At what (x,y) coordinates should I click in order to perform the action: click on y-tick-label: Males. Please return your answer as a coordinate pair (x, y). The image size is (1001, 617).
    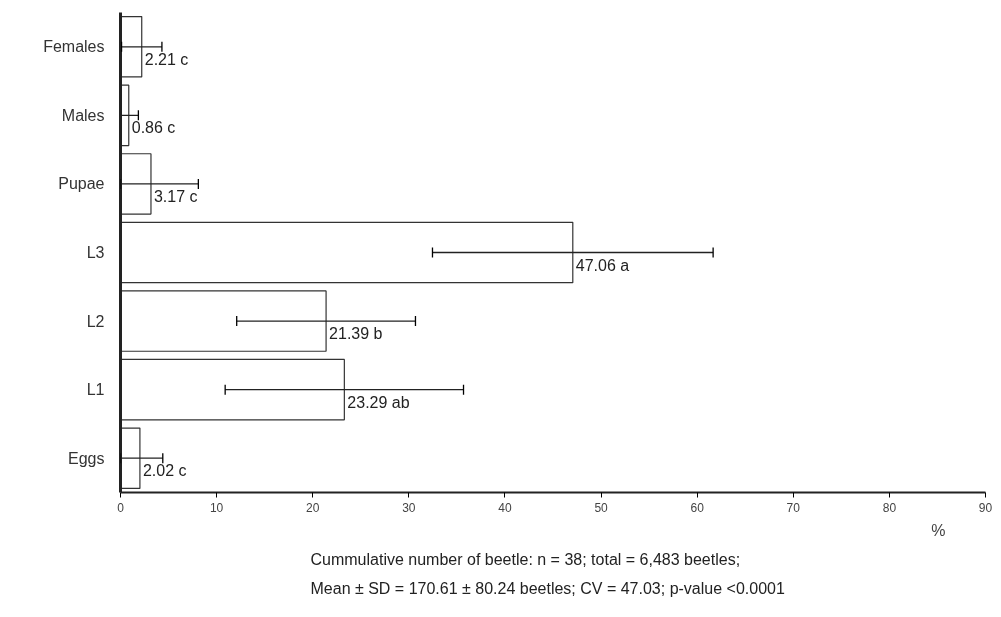
    Looking at the image, I should click on (83, 115).